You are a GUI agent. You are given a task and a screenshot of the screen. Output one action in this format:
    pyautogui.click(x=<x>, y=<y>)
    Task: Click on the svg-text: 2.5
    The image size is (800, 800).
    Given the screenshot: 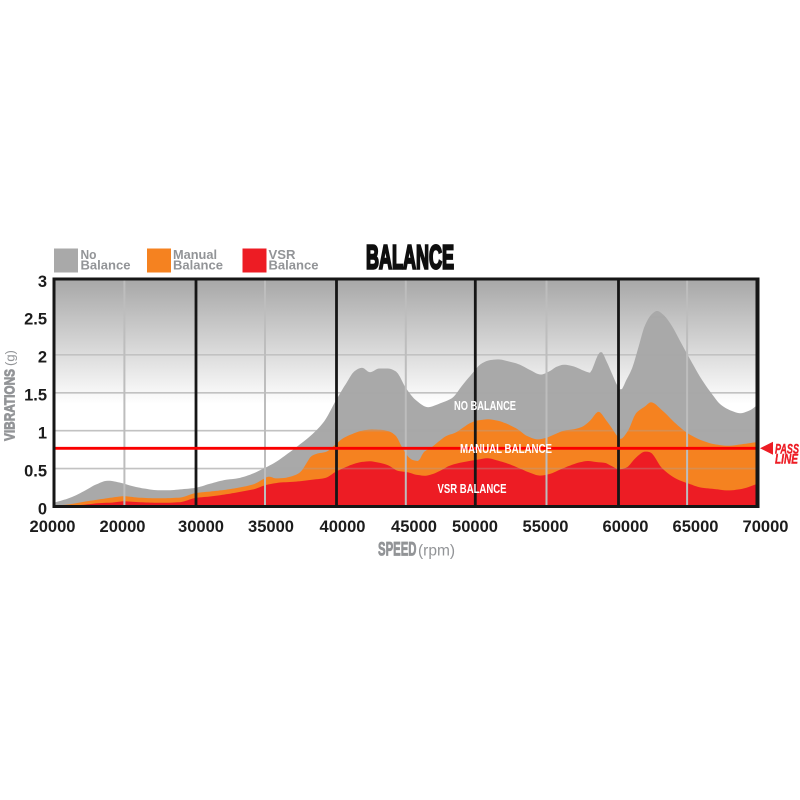 What is the action you would take?
    pyautogui.click(x=35, y=320)
    